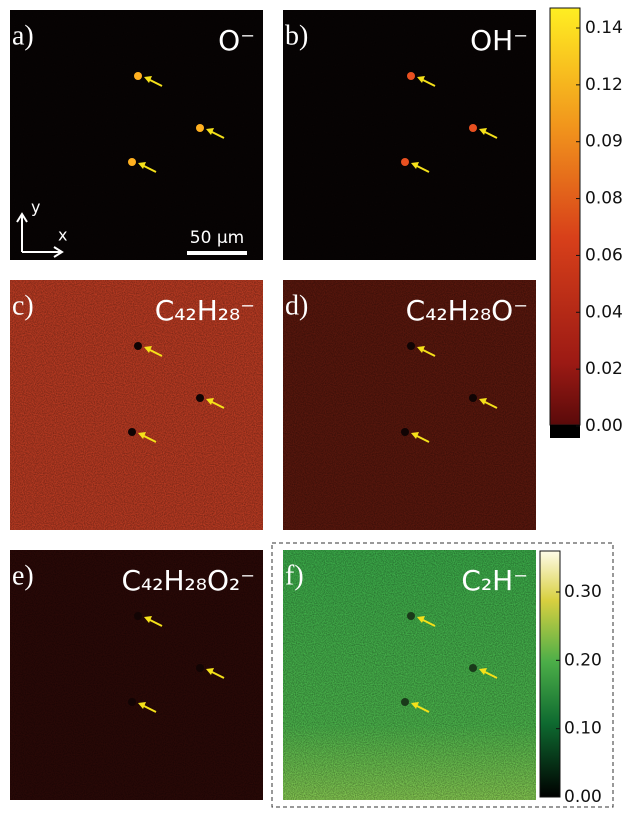 The width and height of the screenshot is (633, 813). Describe the element at coordinates (565, 431) in the screenshot. I see `colorbar-floor` at that location.